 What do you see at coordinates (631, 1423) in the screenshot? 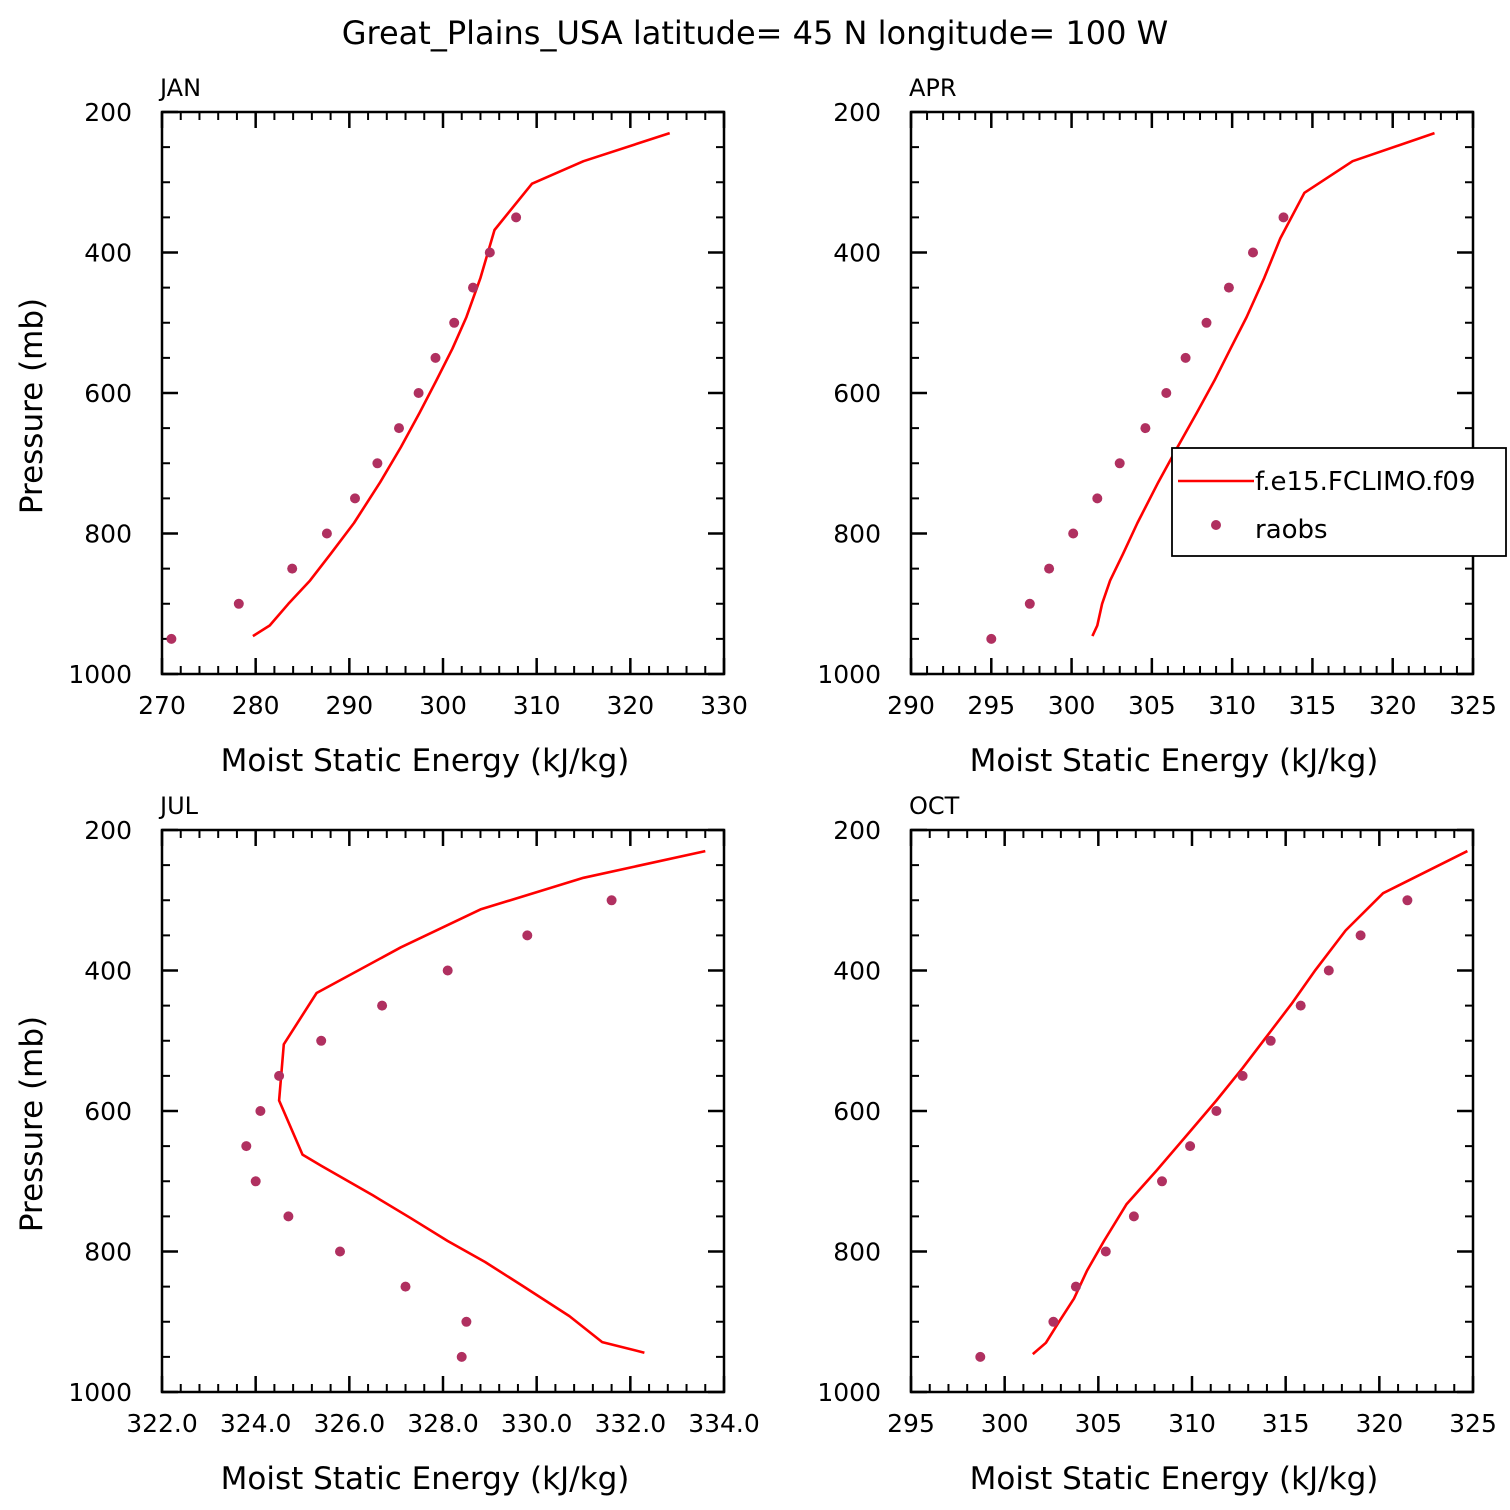
I see `x-tick-label: 332.0` at bounding box center [631, 1423].